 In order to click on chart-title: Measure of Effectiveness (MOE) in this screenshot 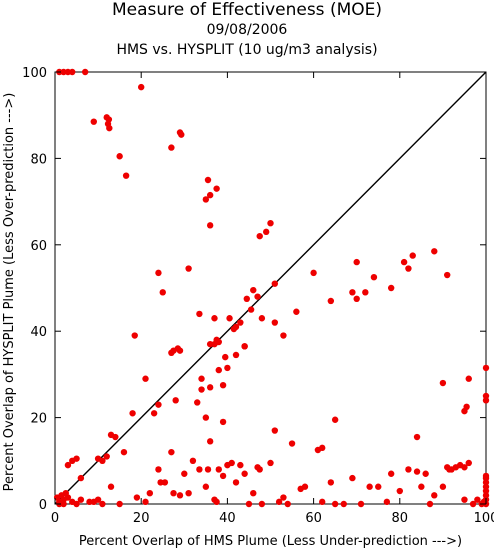, I will do `click(247, 10)`.